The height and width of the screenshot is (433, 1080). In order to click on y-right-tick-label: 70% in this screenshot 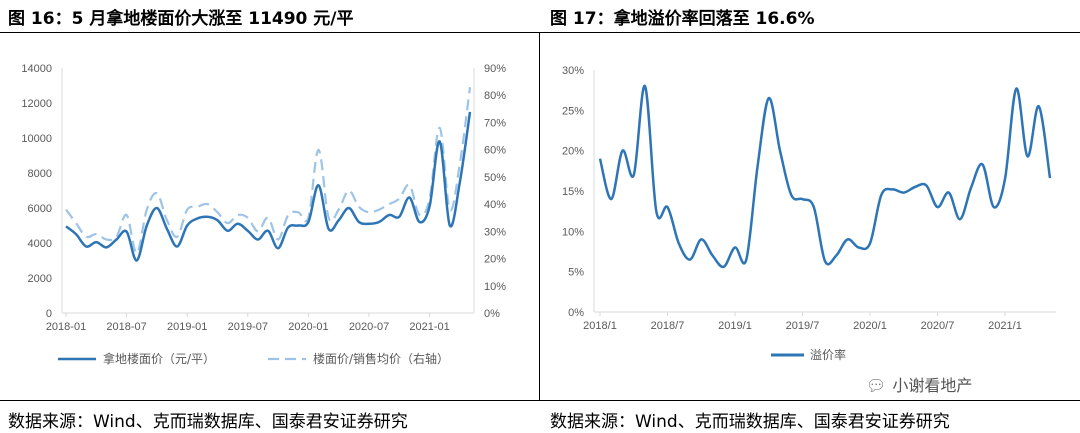, I will do `click(495, 123)`.